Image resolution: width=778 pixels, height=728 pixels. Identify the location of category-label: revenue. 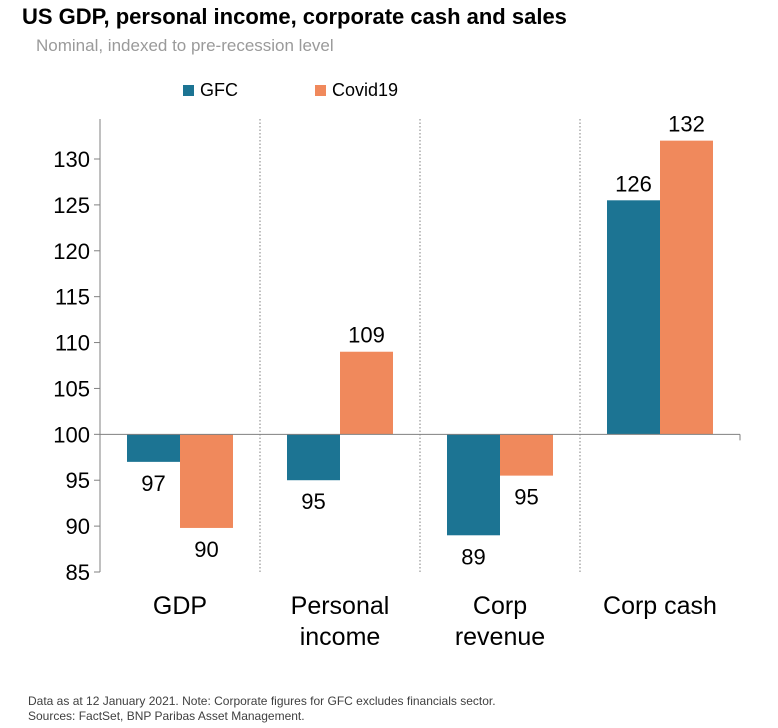
(500, 637).